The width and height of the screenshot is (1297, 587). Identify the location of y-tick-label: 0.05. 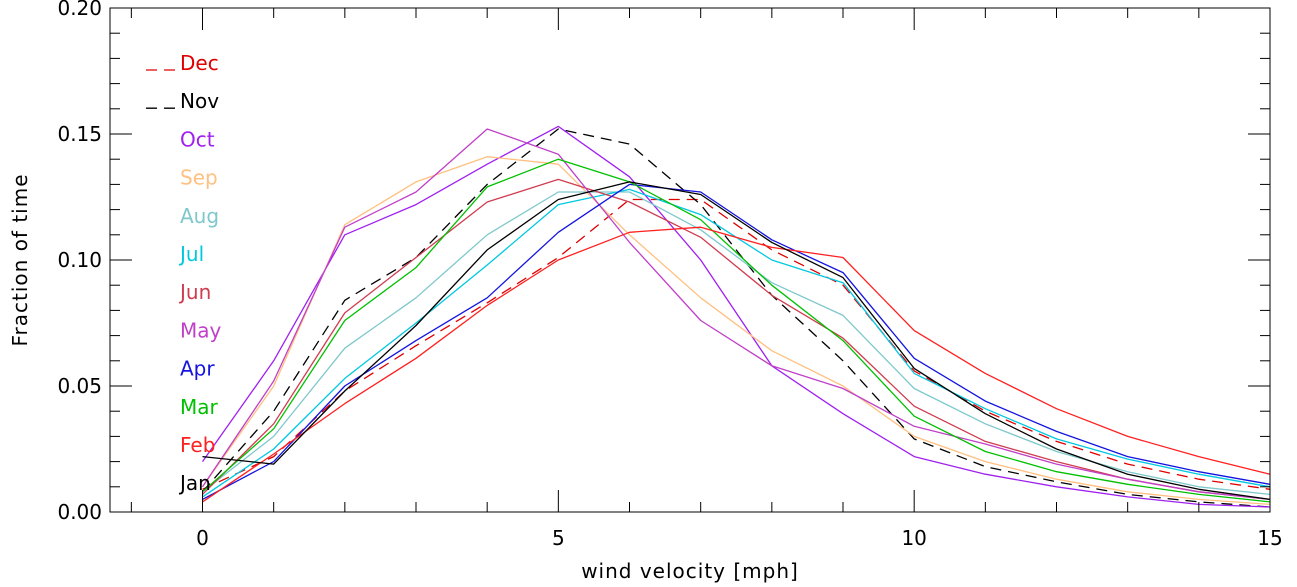
(79, 386).